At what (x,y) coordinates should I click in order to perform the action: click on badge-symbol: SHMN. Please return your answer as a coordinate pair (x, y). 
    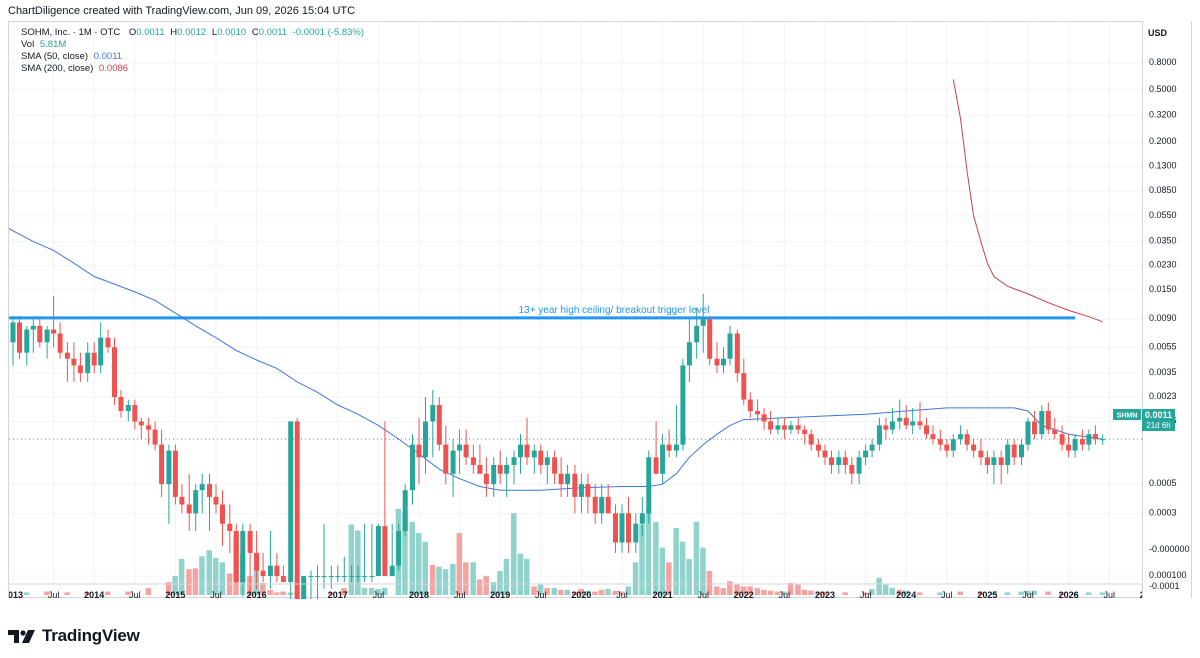
    Looking at the image, I should click on (1127, 416).